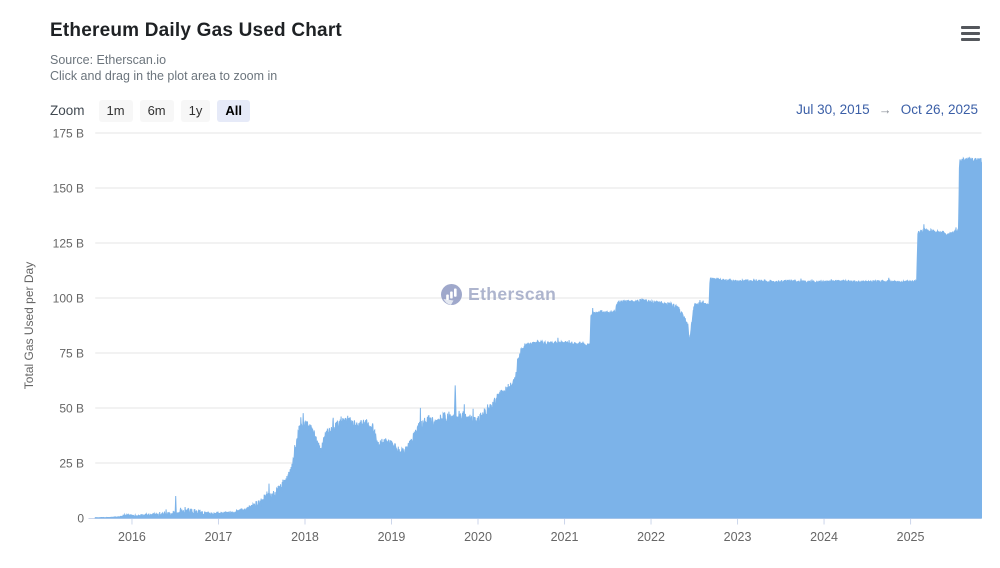  Describe the element at coordinates (68, 134) in the screenshot. I see `svg-text: 175 B` at that location.